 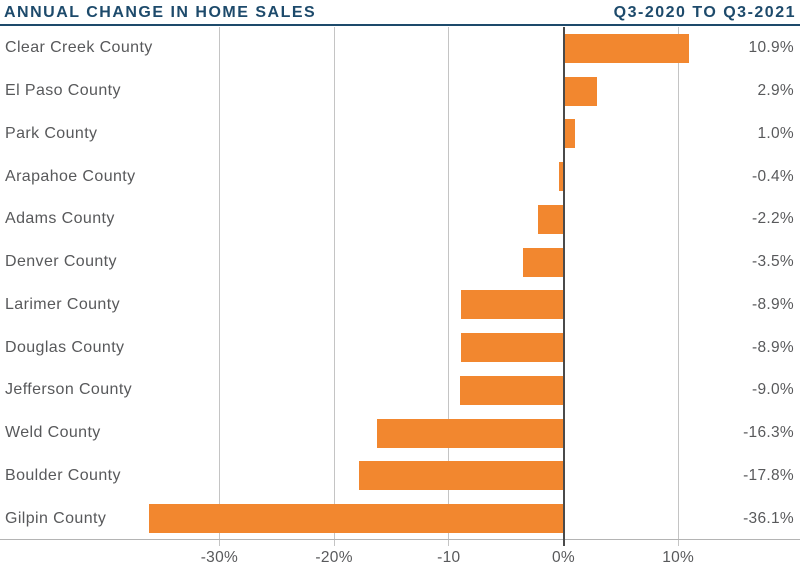 I want to click on x-tick-label: -20%, so click(x=334, y=557).